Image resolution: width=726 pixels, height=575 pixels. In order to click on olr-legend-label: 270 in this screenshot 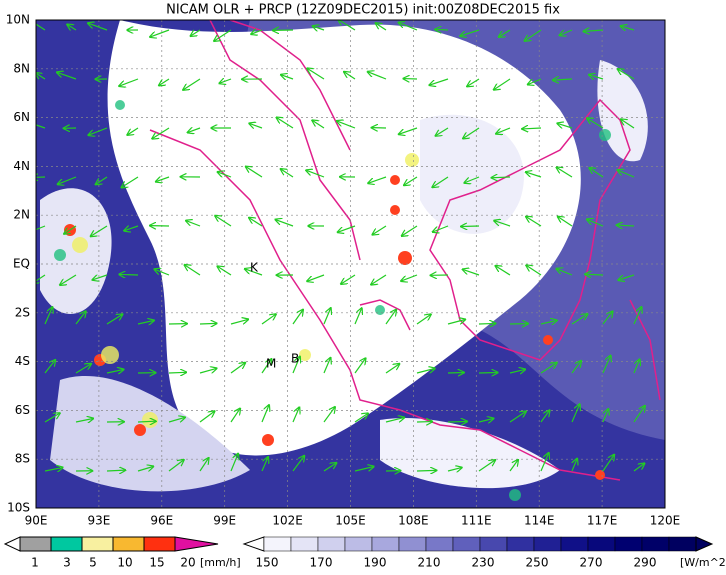, I will do `click(591, 563)`.